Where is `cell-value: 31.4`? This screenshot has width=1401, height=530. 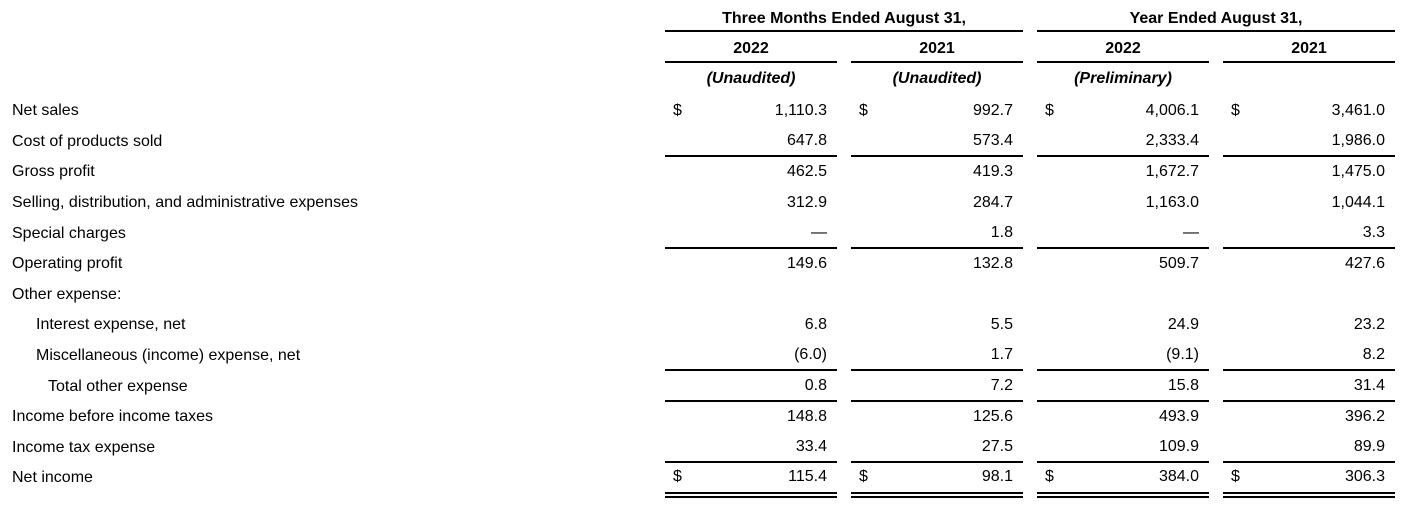 cell-value: 31.4 is located at coordinates (1369, 385).